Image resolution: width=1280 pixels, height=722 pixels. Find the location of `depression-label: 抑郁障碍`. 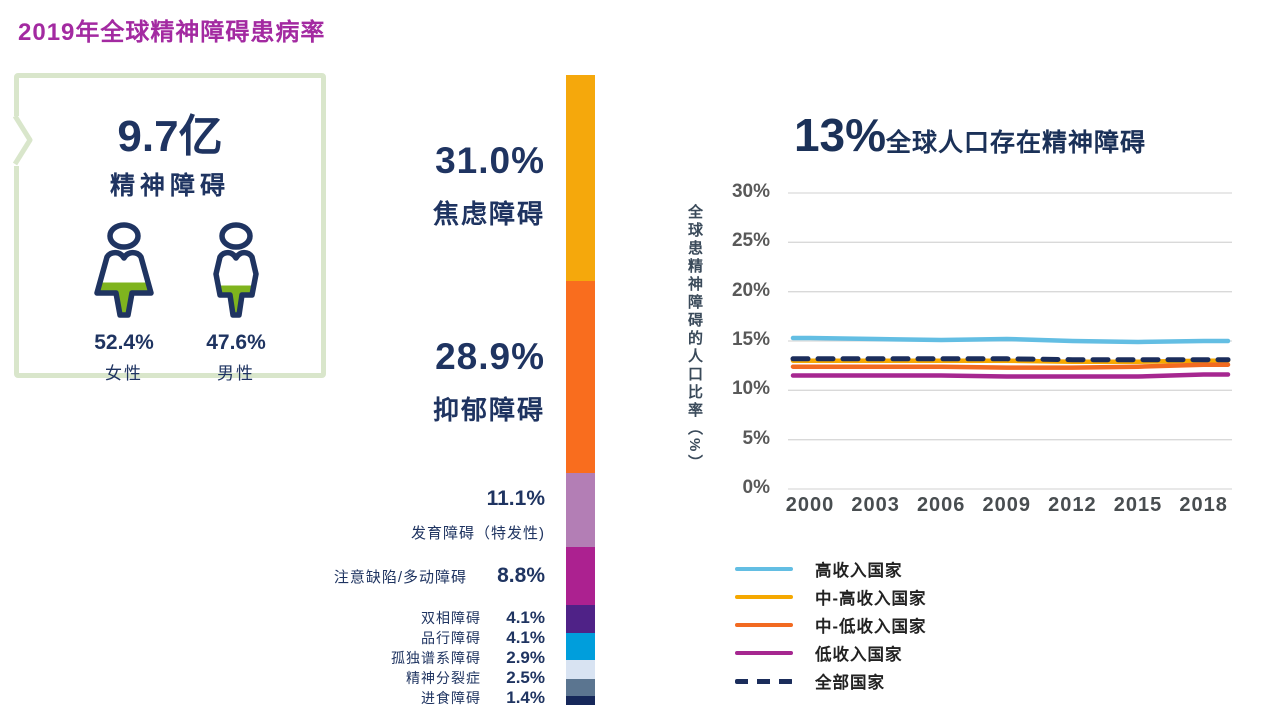

depression-label: 抑郁障碍 is located at coordinates (488, 410).